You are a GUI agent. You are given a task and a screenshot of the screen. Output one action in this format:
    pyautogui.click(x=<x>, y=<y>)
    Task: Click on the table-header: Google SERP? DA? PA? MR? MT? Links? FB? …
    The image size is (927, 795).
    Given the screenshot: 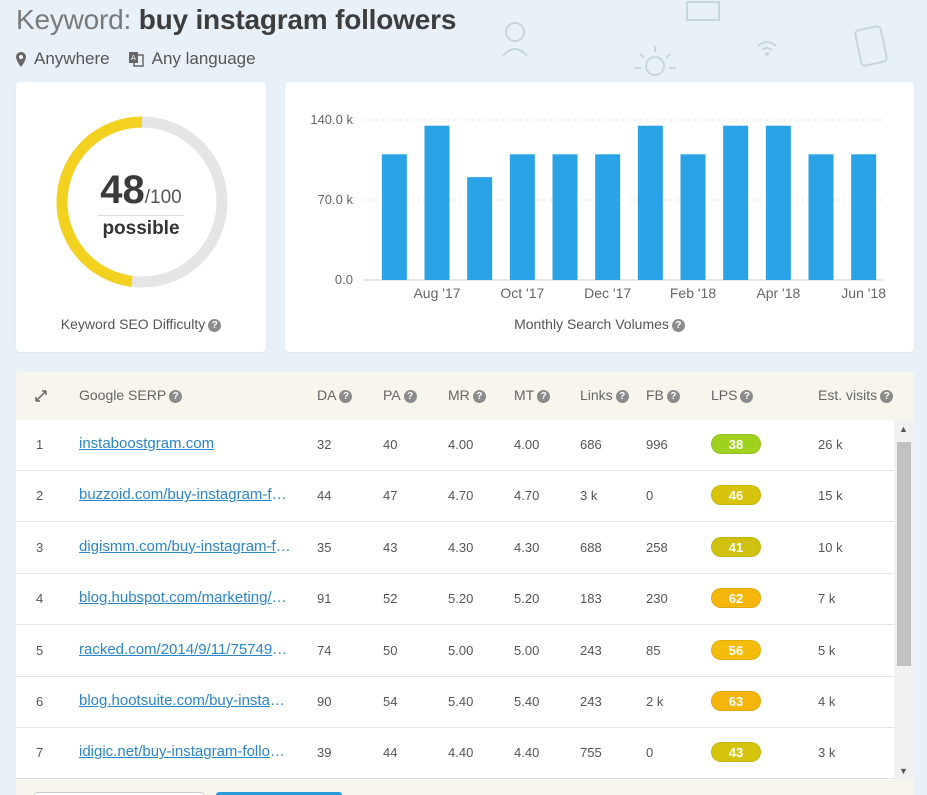 What is the action you would take?
    pyautogui.click(x=465, y=396)
    